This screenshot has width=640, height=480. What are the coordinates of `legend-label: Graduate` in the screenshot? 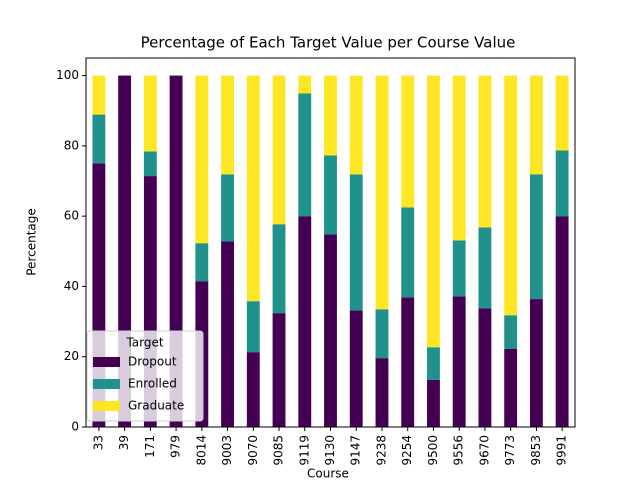 It's located at (156, 406).